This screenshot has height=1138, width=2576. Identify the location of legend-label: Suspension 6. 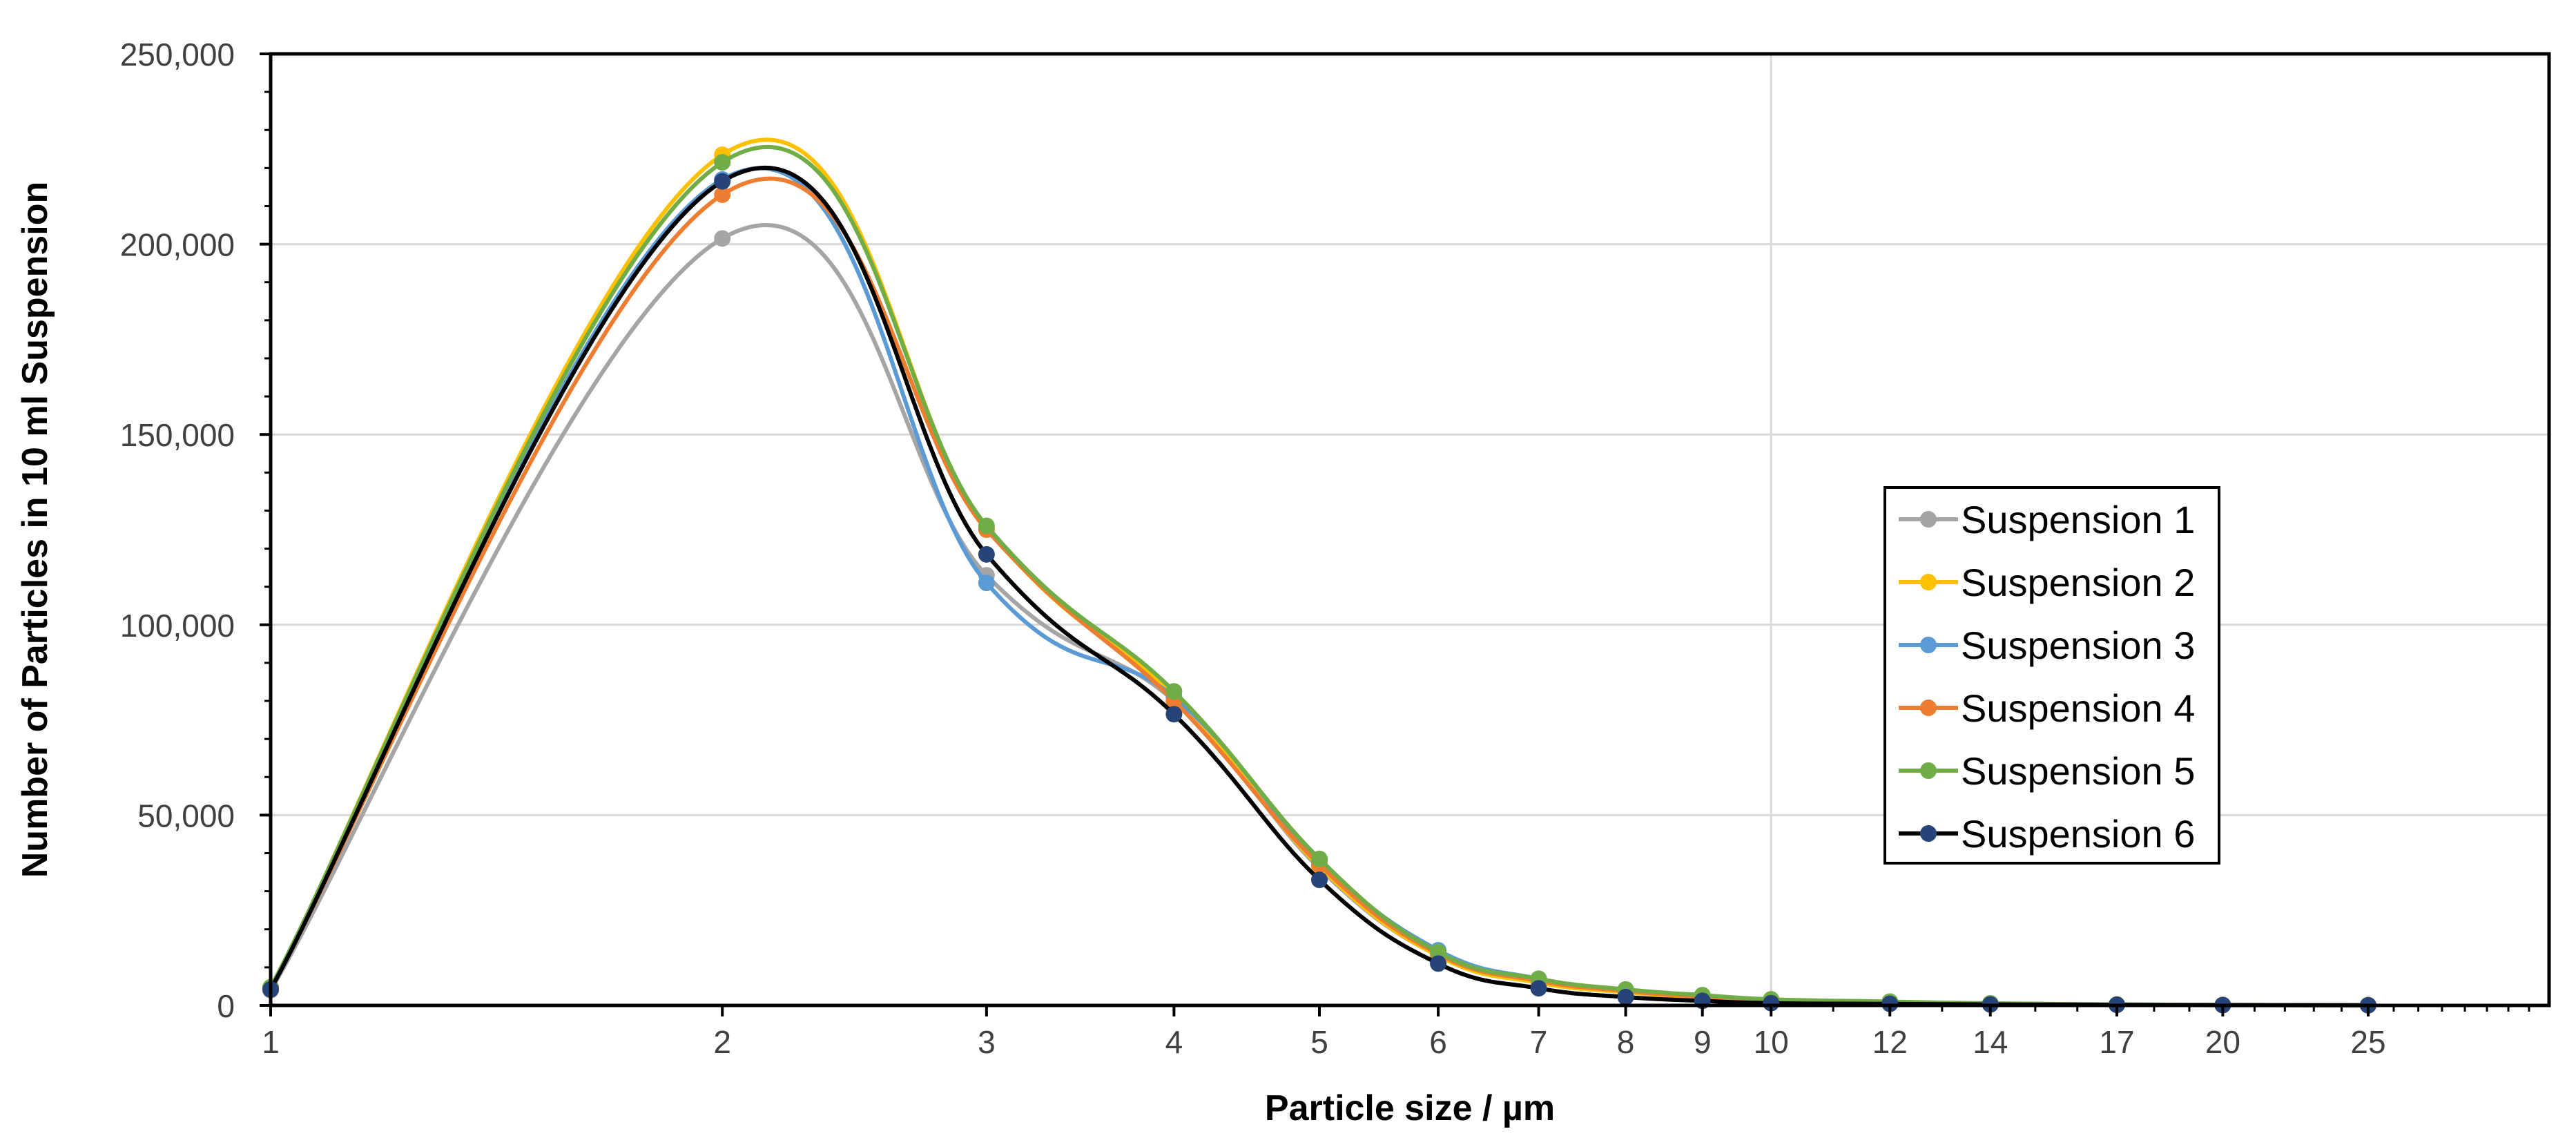
(2078, 834).